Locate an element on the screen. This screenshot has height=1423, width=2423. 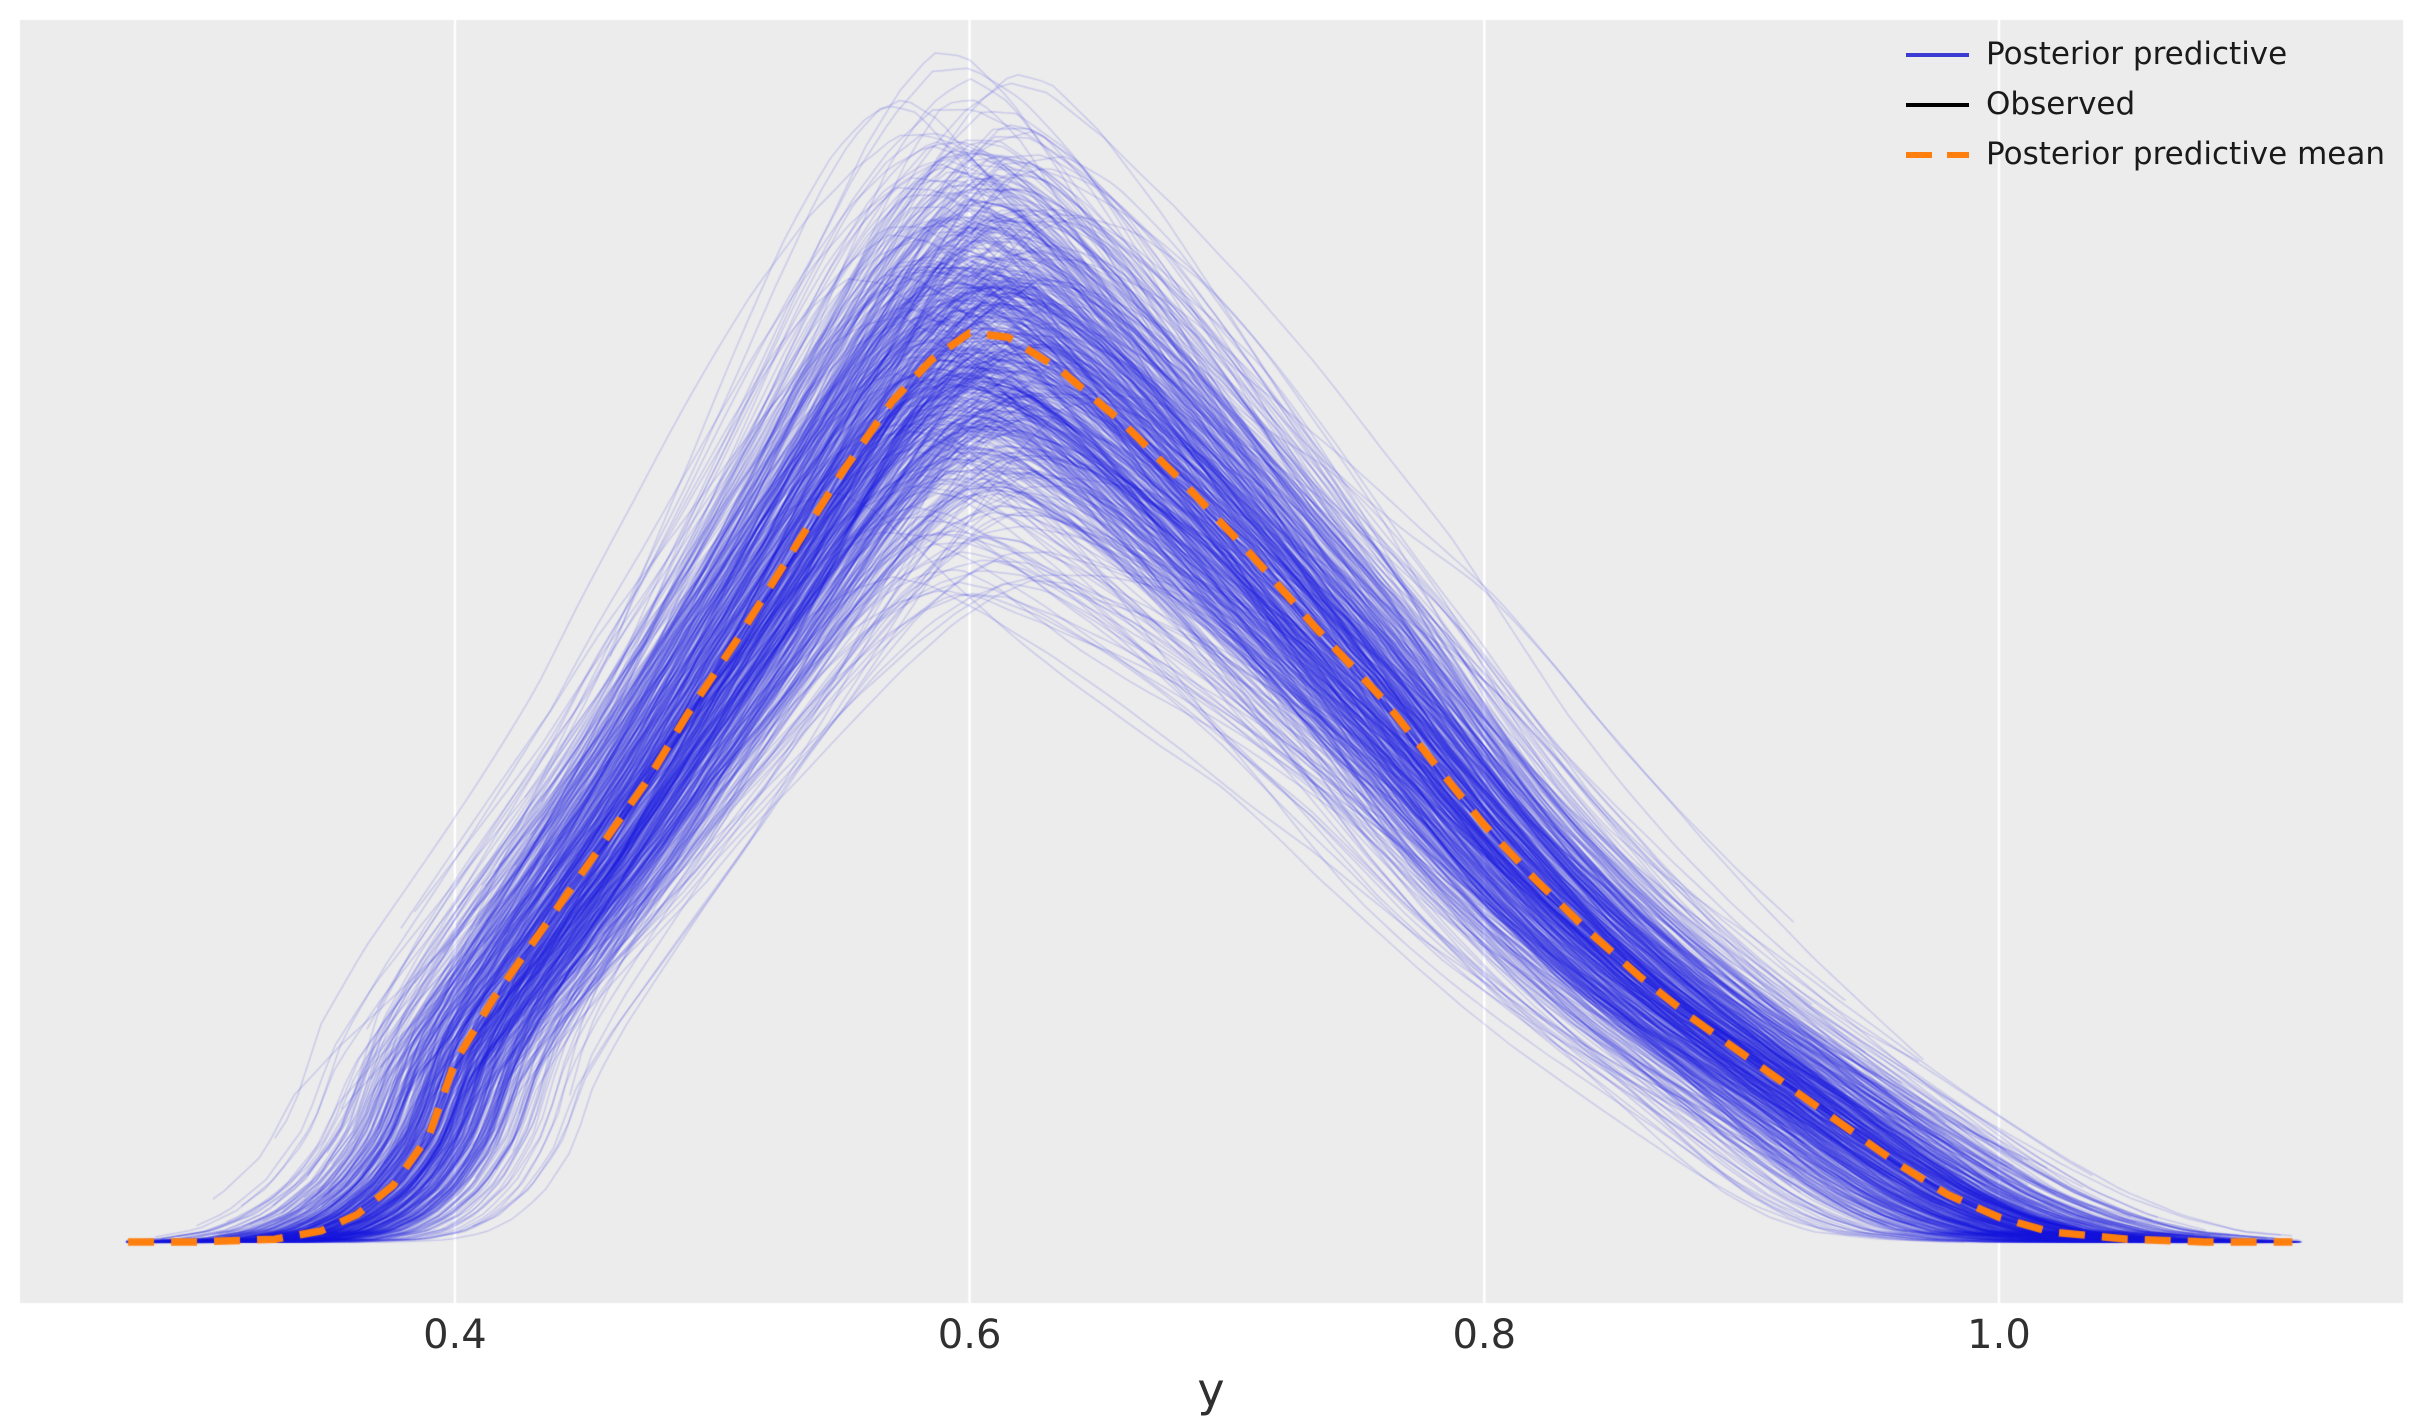
legend-line-posterior-predictive-mean-icon is located at coordinates (1938, 154).